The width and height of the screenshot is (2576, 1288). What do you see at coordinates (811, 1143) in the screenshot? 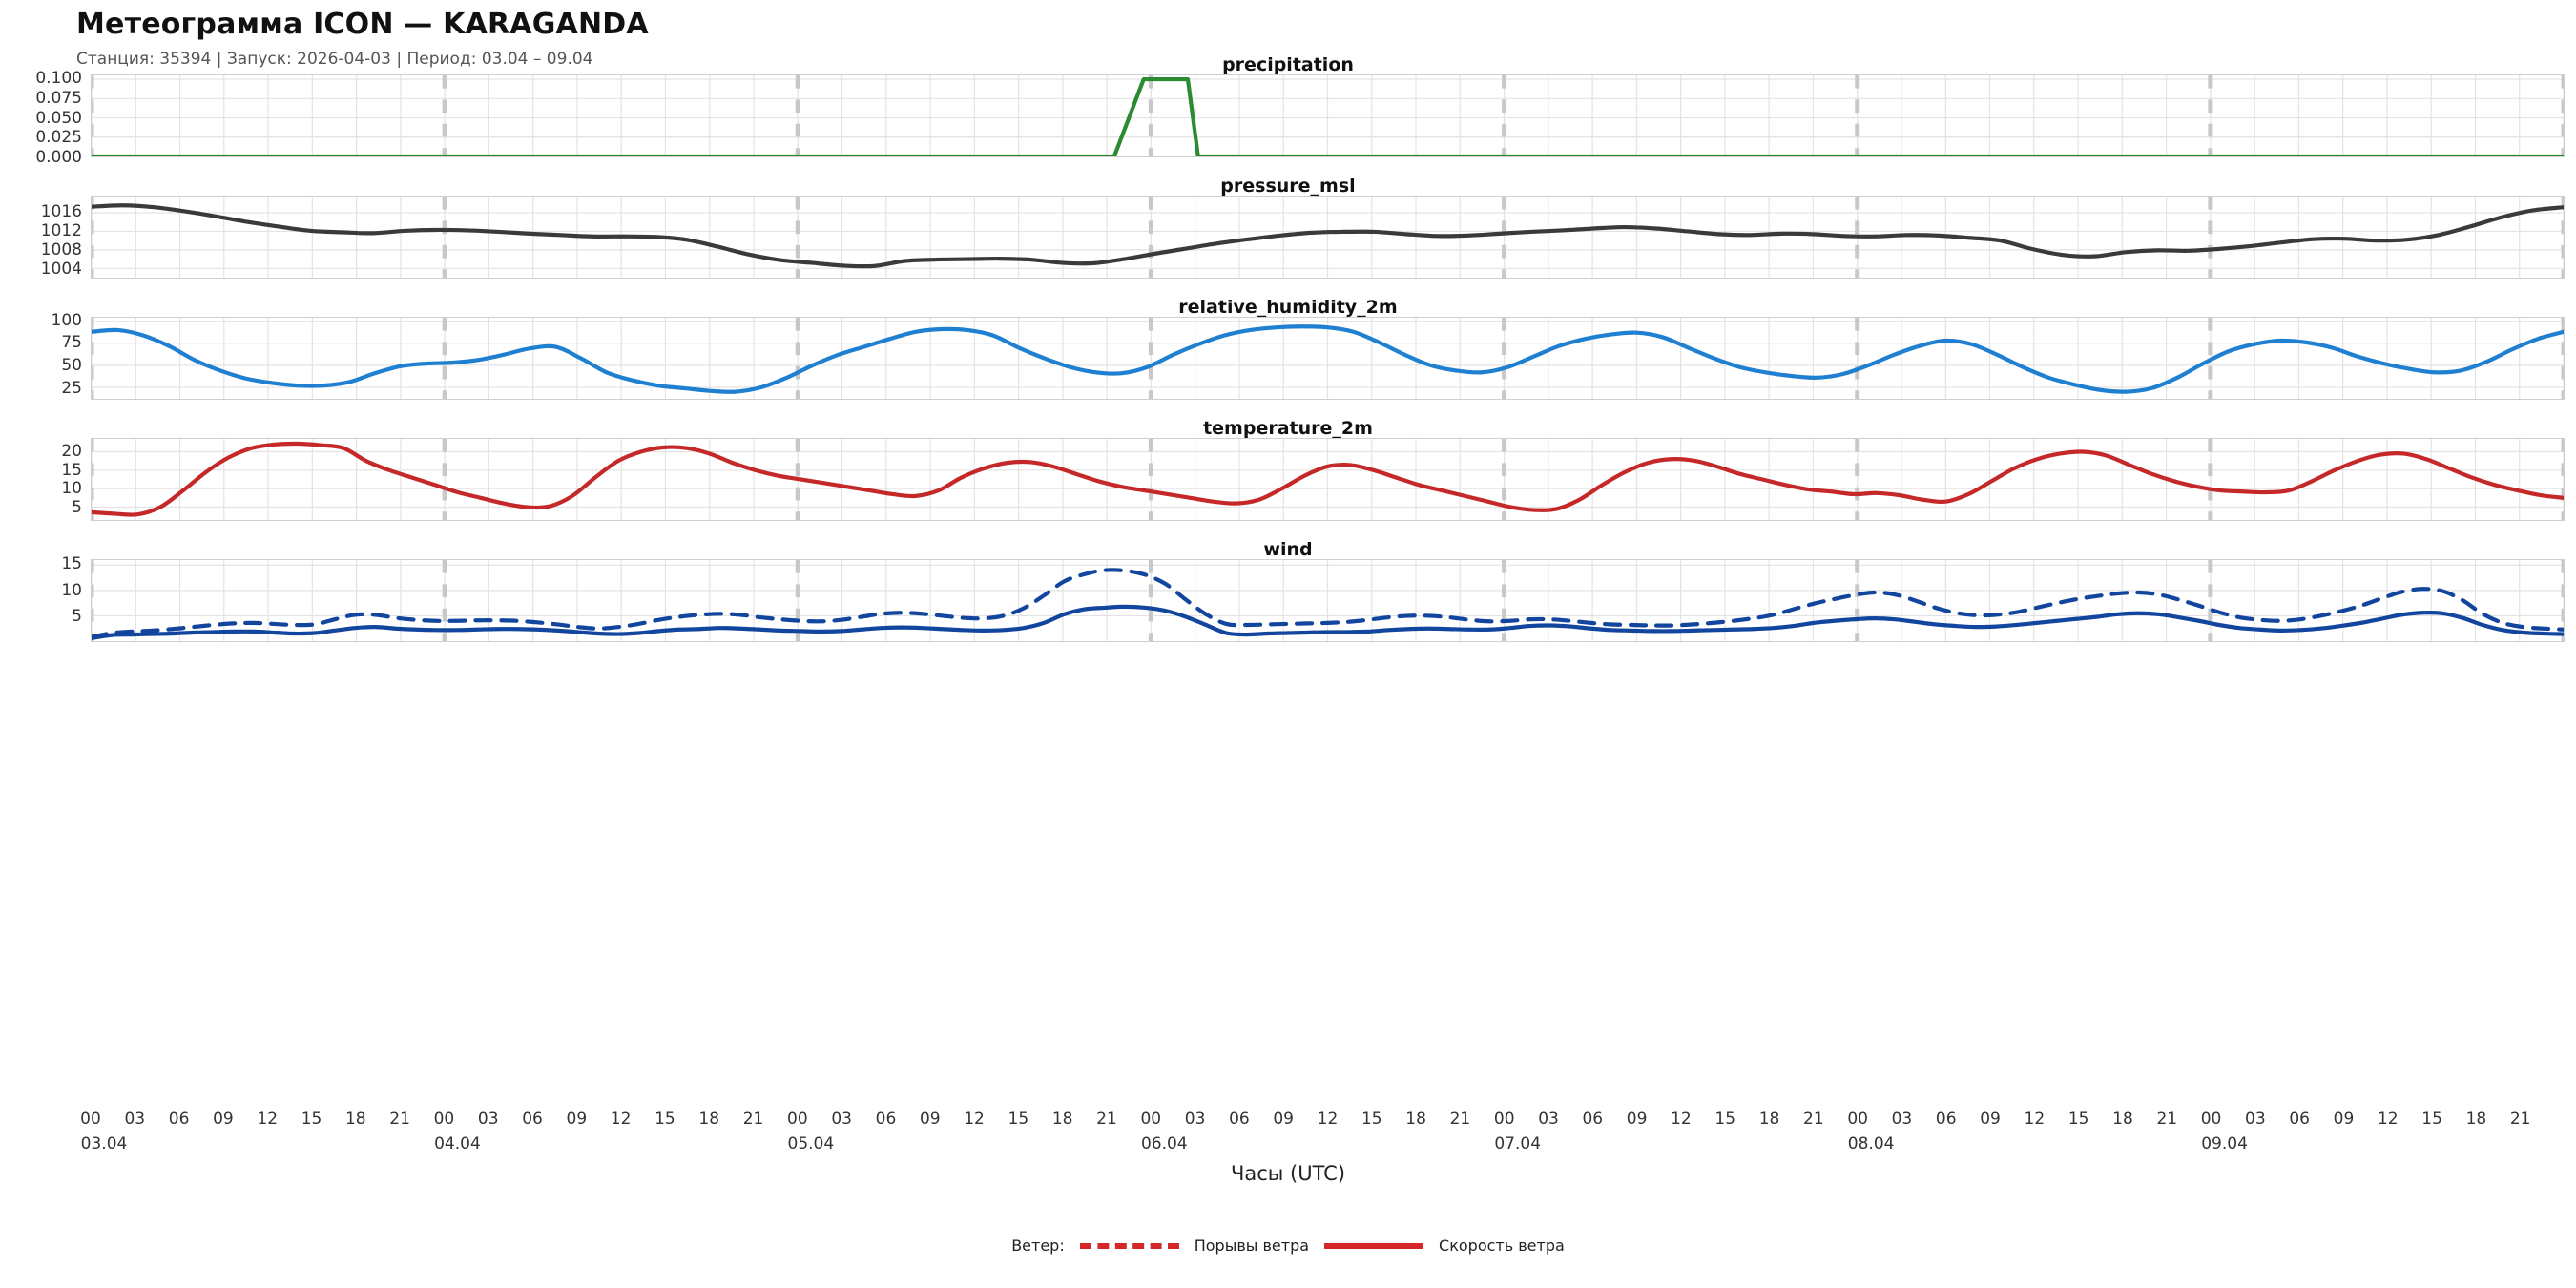
I see `x-day-label: 05.04` at bounding box center [811, 1143].